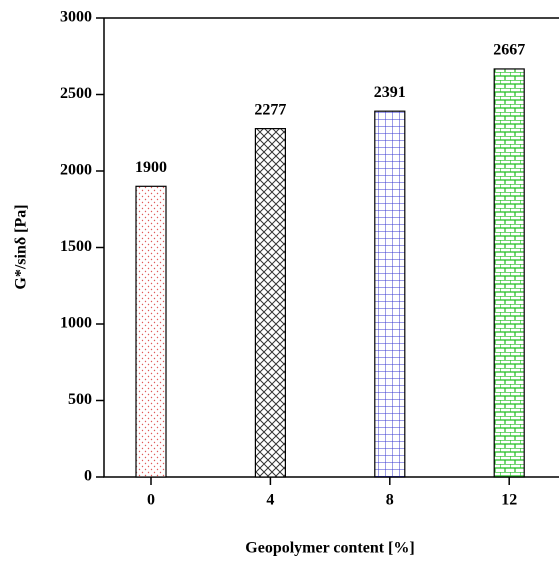 This screenshot has height=562, width=559. I want to click on y-axis-label: G*/sinδ [Pa], so click(21, 246).